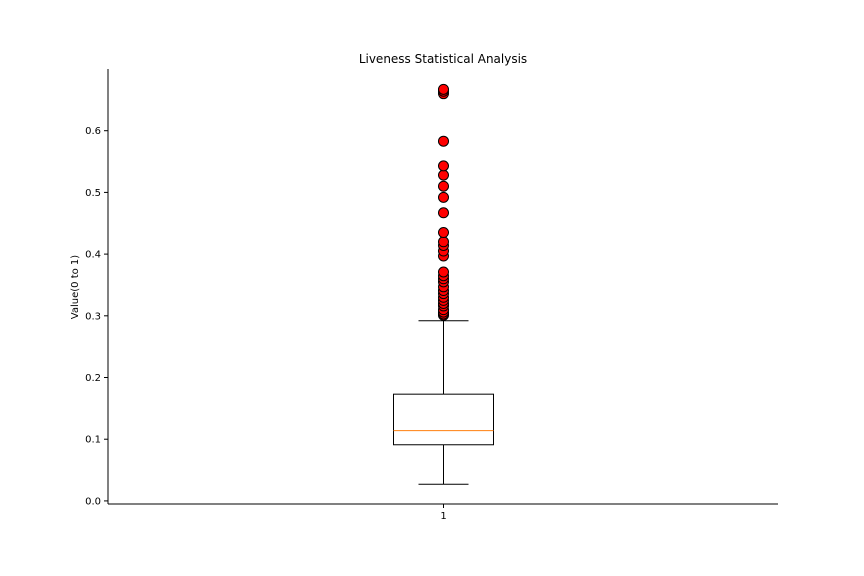  What do you see at coordinates (93, 501) in the screenshot?
I see `y-tick-label: 0.0` at bounding box center [93, 501].